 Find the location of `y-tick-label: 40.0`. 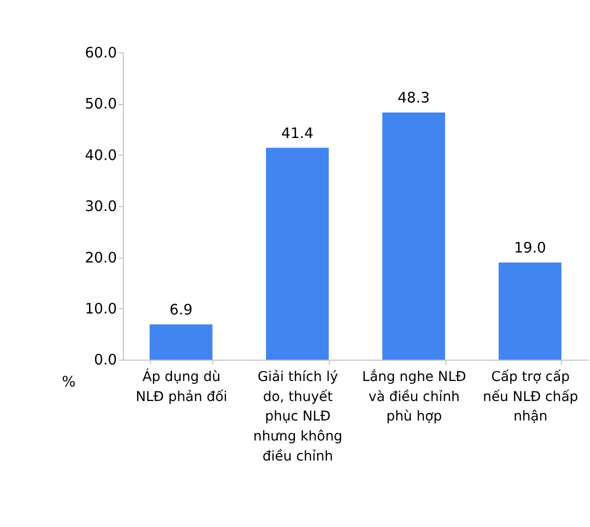

y-tick-label: 40.0 is located at coordinates (101, 156).